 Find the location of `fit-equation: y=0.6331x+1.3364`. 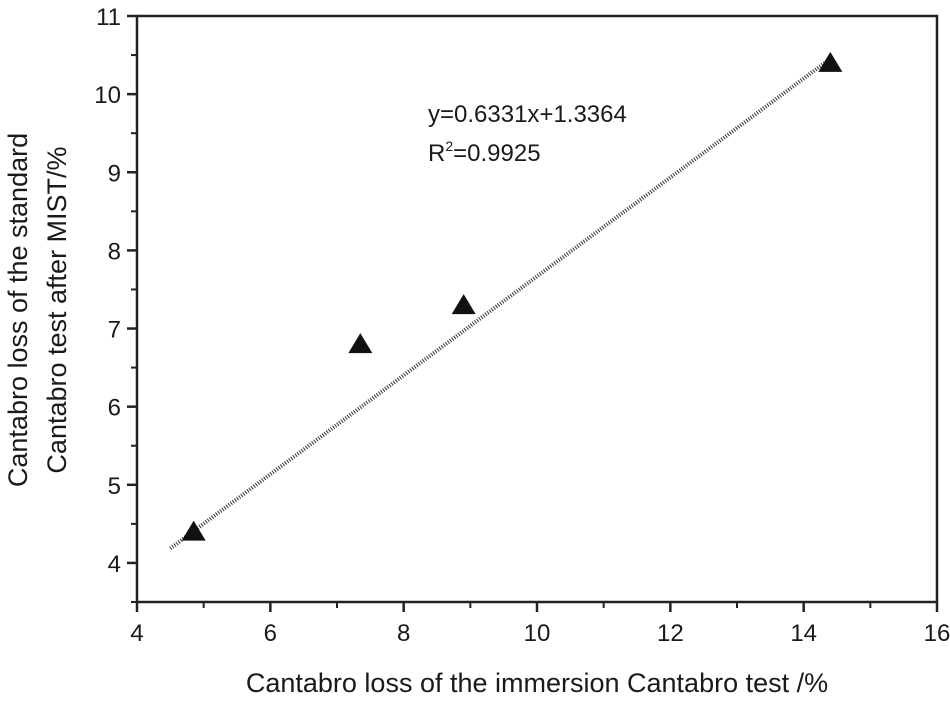

fit-equation: y=0.6331x+1.3364 is located at coordinates (527, 114).